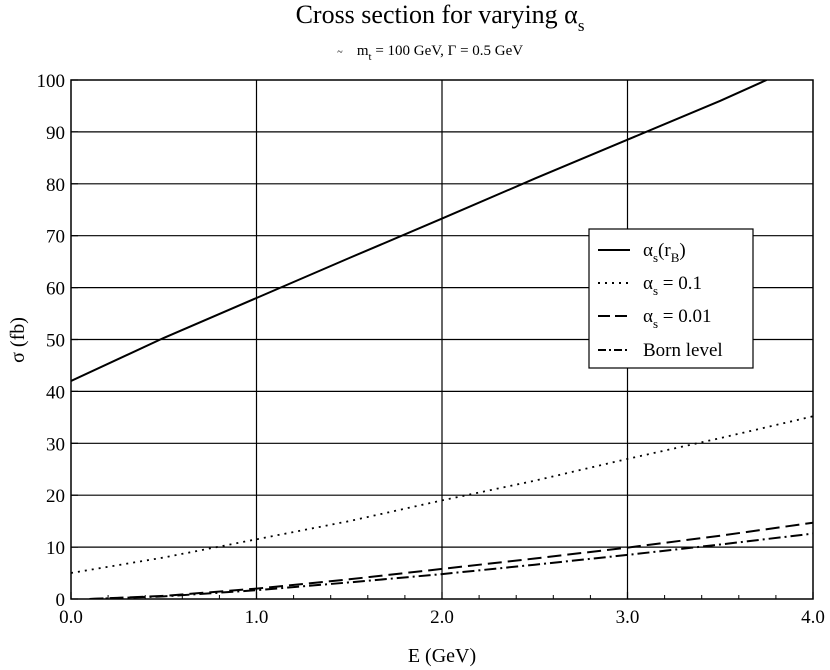  I want to click on chart-subtitle-m-subscript: t, so click(370, 57).